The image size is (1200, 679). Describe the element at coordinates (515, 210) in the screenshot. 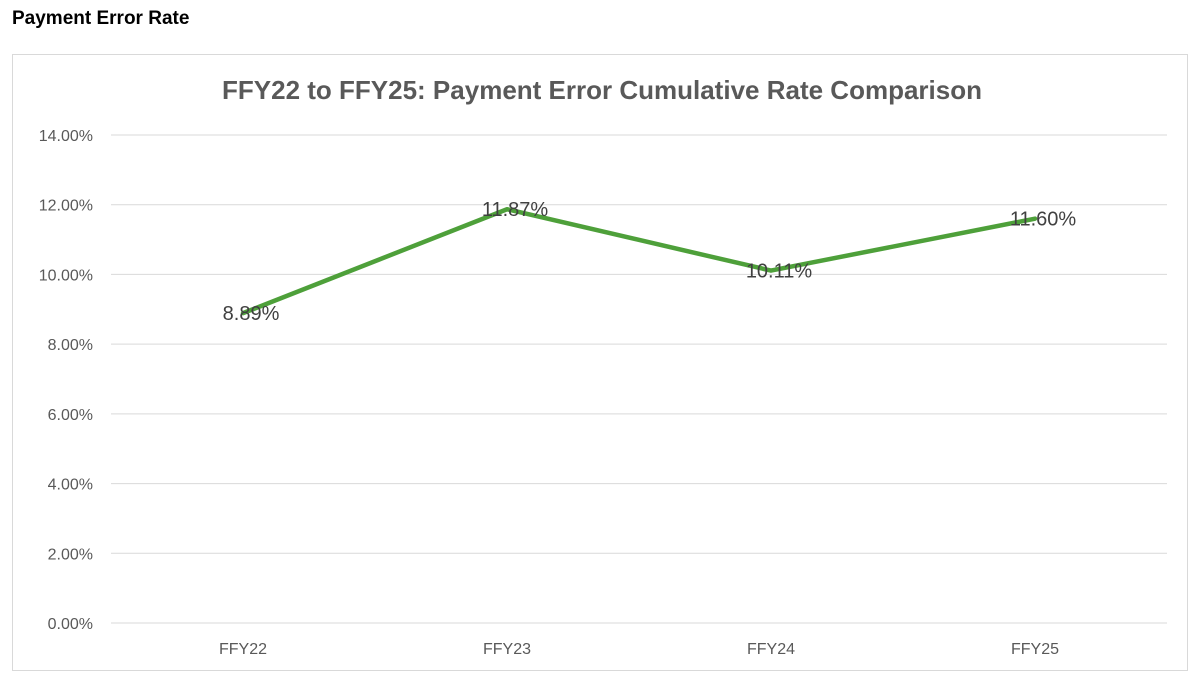

I see `data-label: 11.87%` at that location.